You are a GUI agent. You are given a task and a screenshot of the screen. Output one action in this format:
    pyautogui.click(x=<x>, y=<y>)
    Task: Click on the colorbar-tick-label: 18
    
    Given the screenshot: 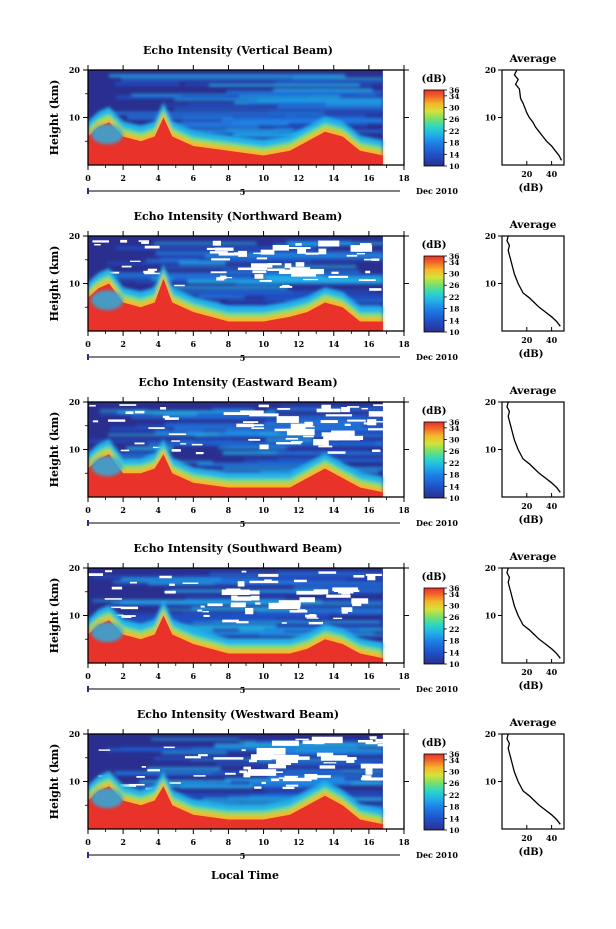 What is the action you would take?
    pyautogui.click(x=454, y=143)
    